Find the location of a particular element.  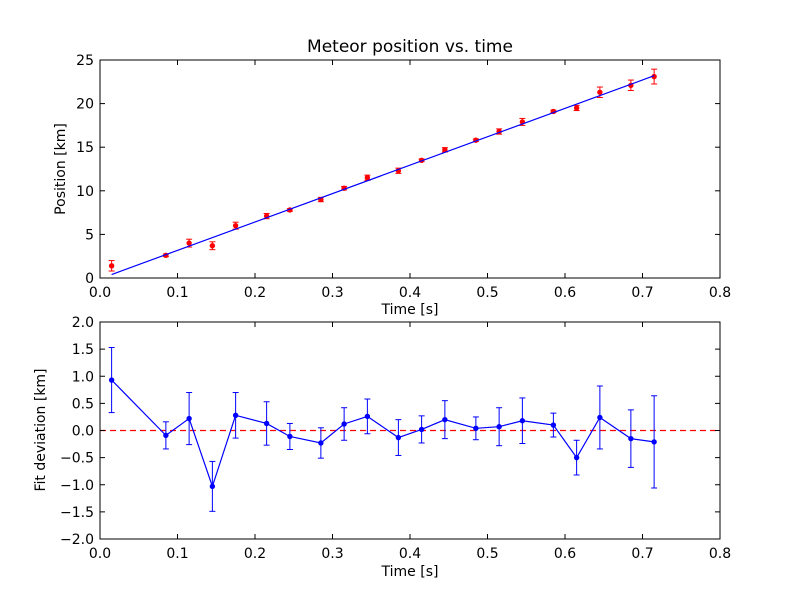

y-tick-label: −1.5 is located at coordinates (77, 513).